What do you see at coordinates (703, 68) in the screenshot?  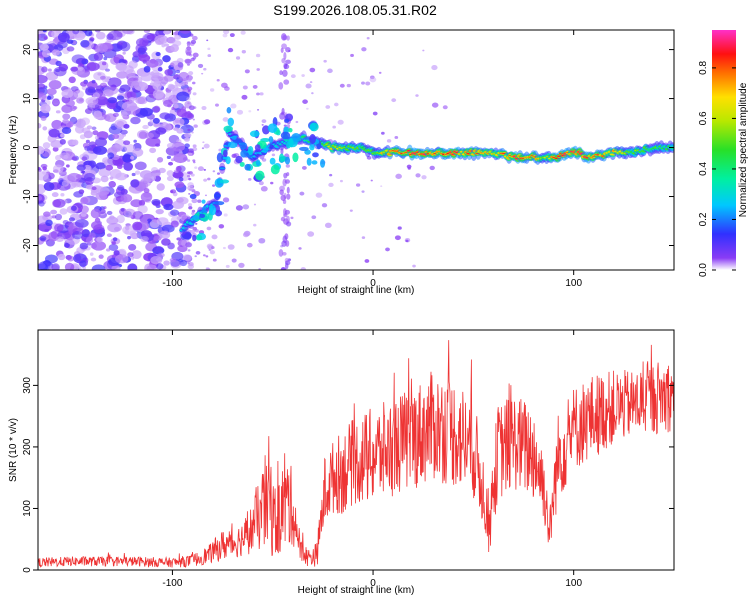 I see `colorbar-tick-label: 0.8` at bounding box center [703, 68].